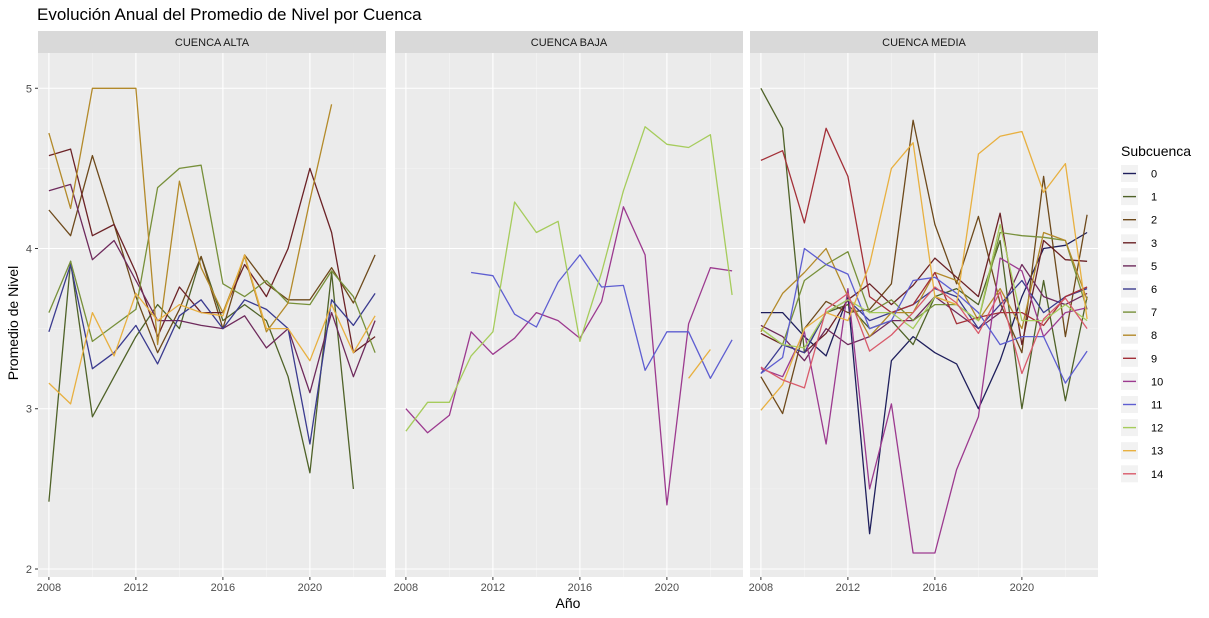  What do you see at coordinates (13, 323) in the screenshot?
I see `y-axis-title: Promedio de Nivel` at bounding box center [13, 323].